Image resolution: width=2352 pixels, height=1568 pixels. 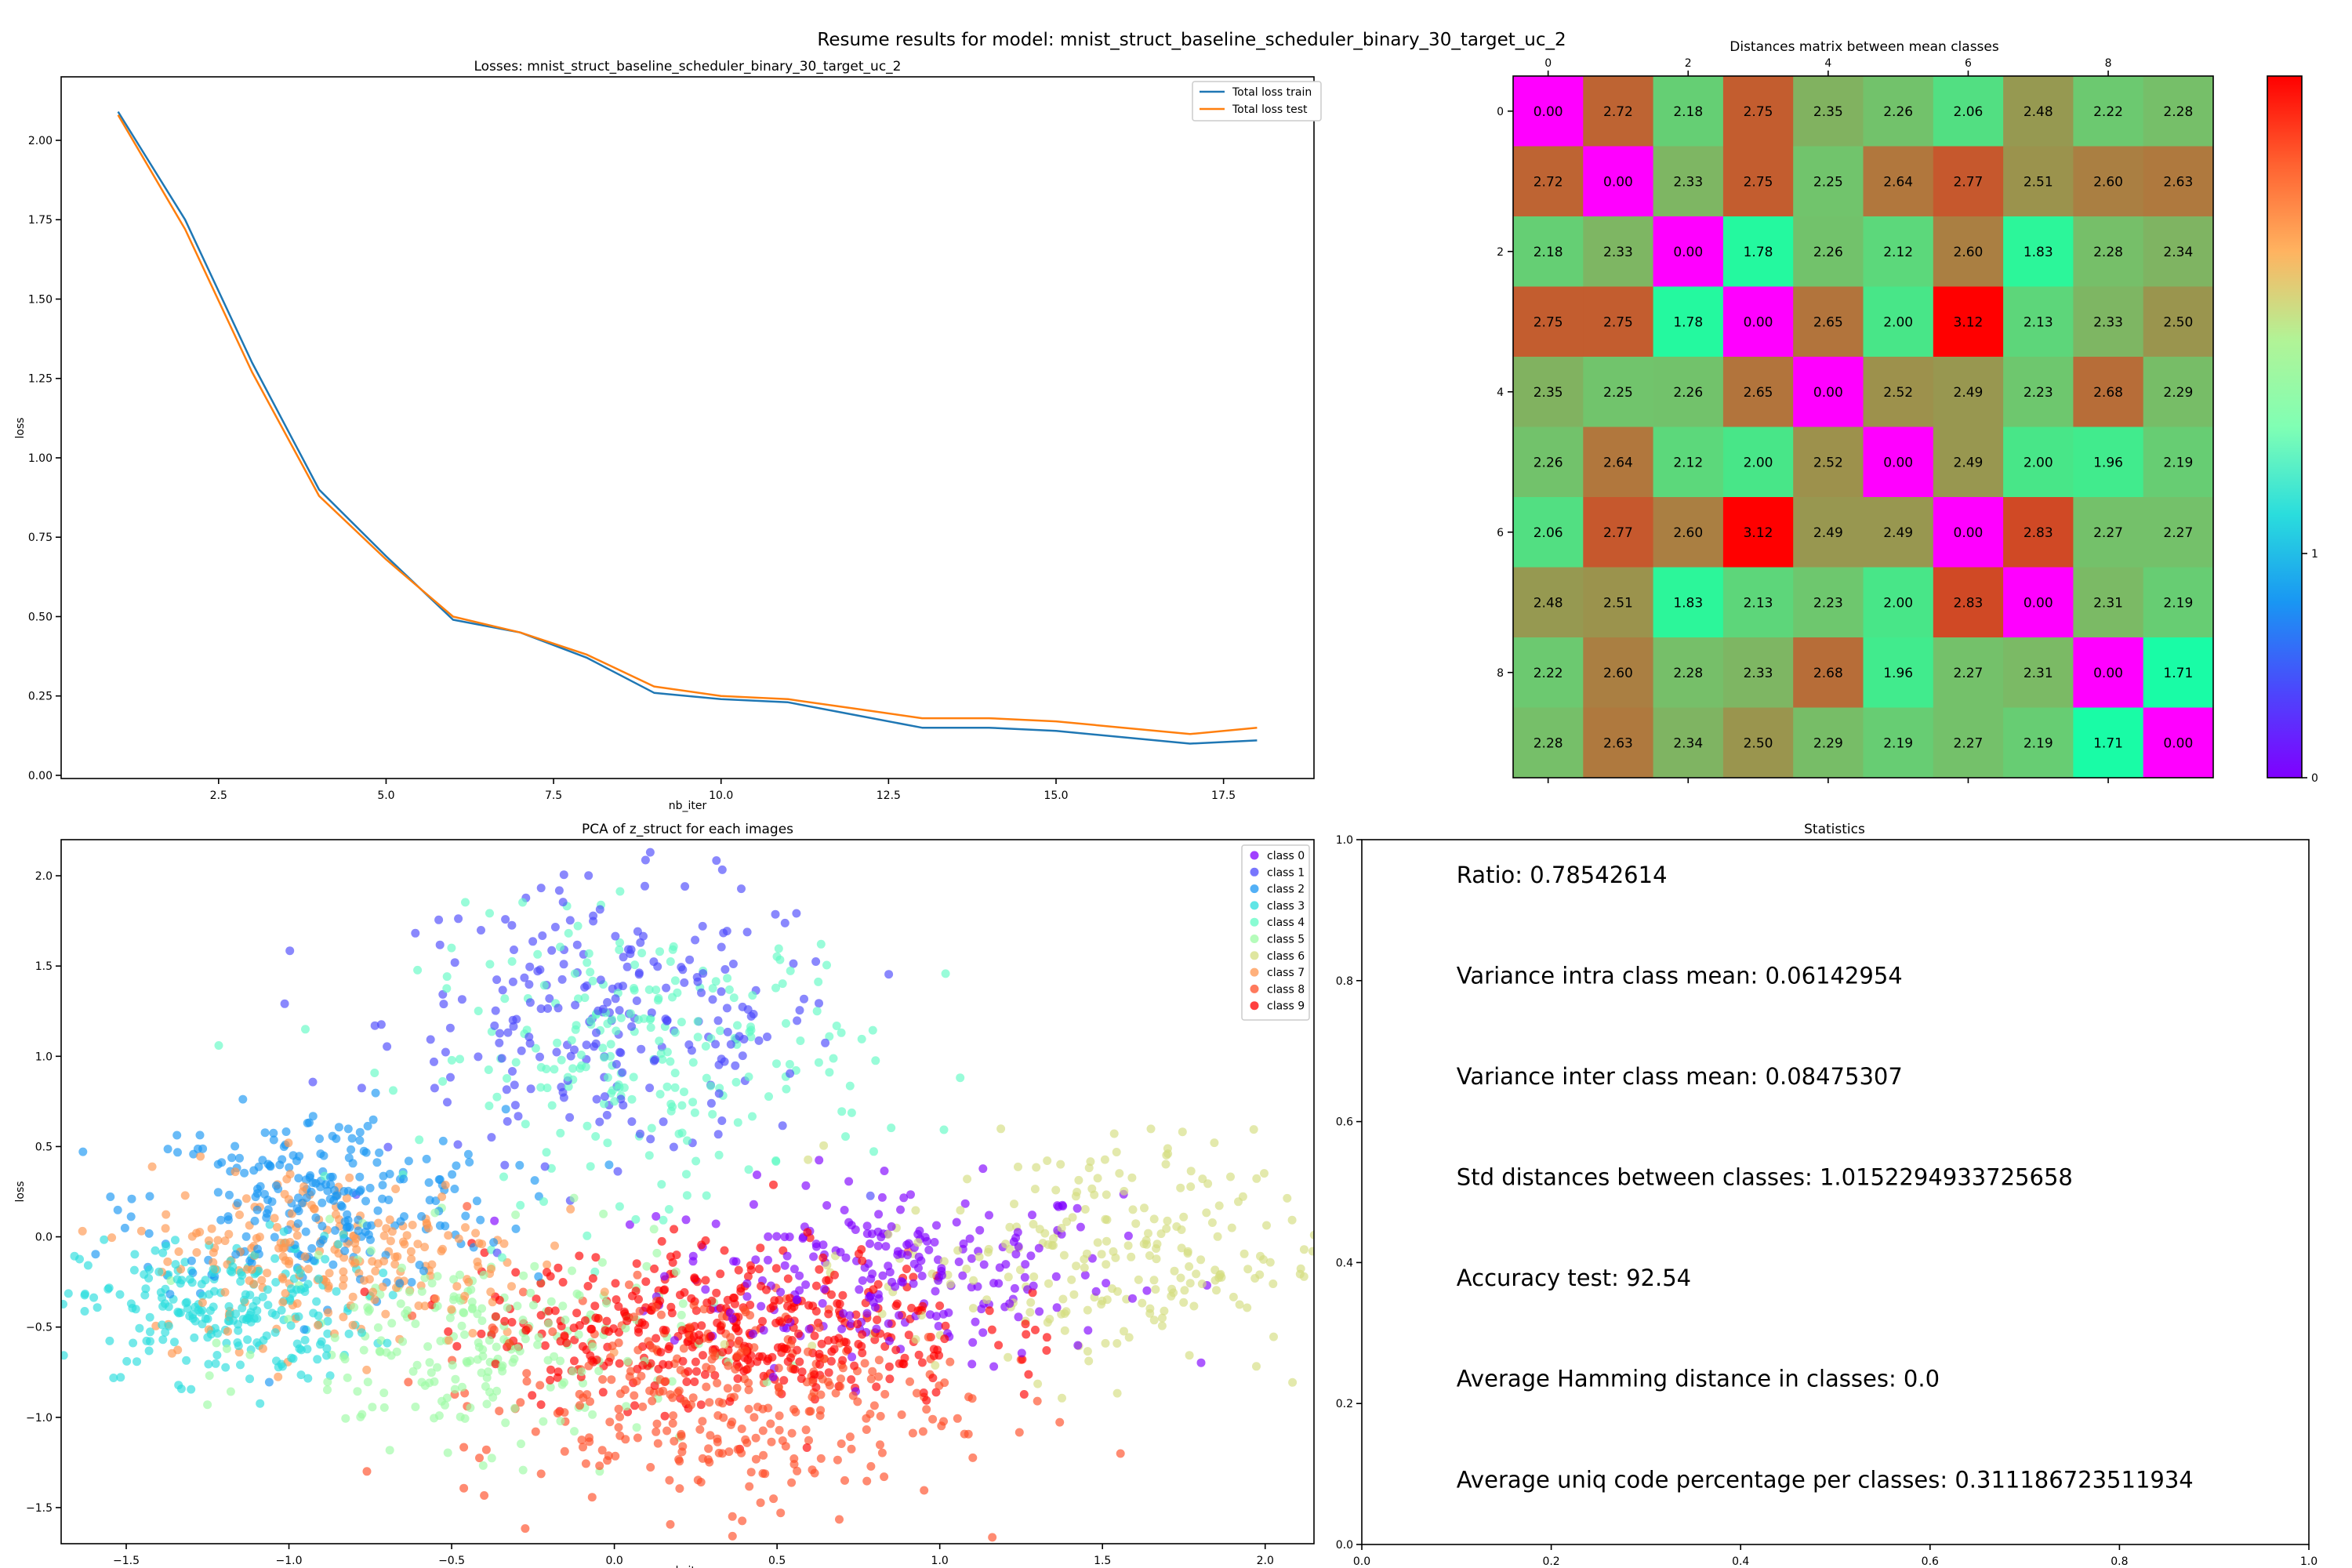 What do you see at coordinates (1969, 533) in the screenshot?
I see `heatmap-cell-label: 0.00` at bounding box center [1969, 533].